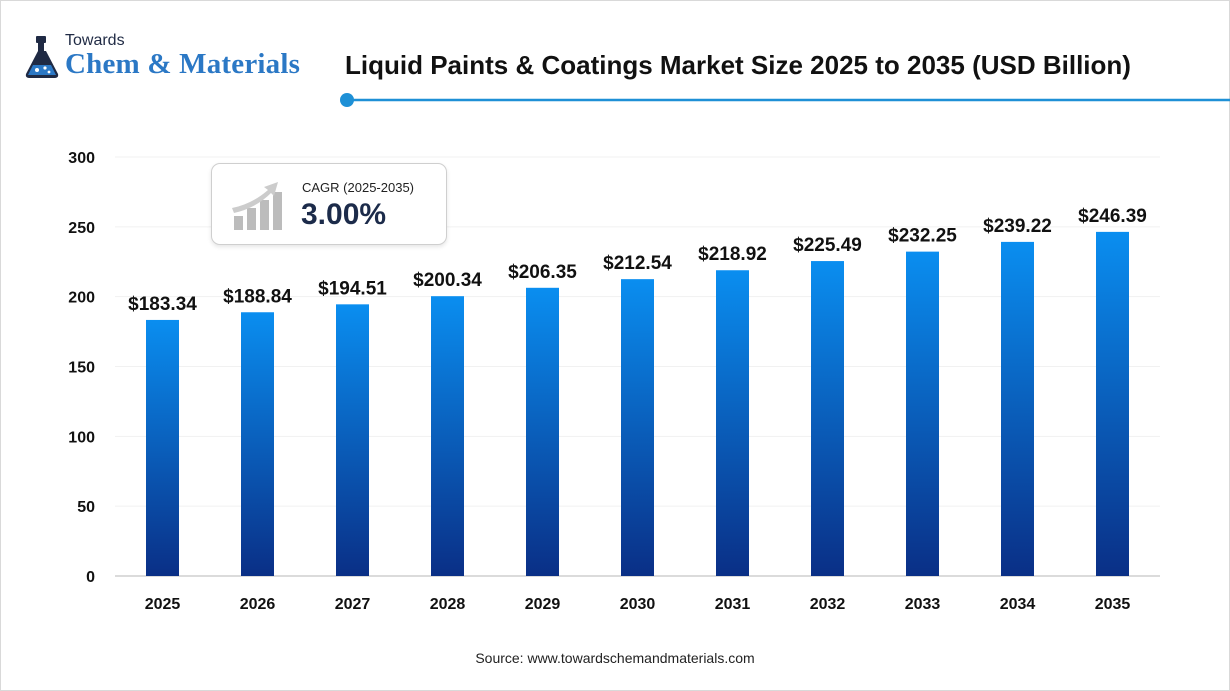  I want to click on bar-2035, so click(1112, 403).